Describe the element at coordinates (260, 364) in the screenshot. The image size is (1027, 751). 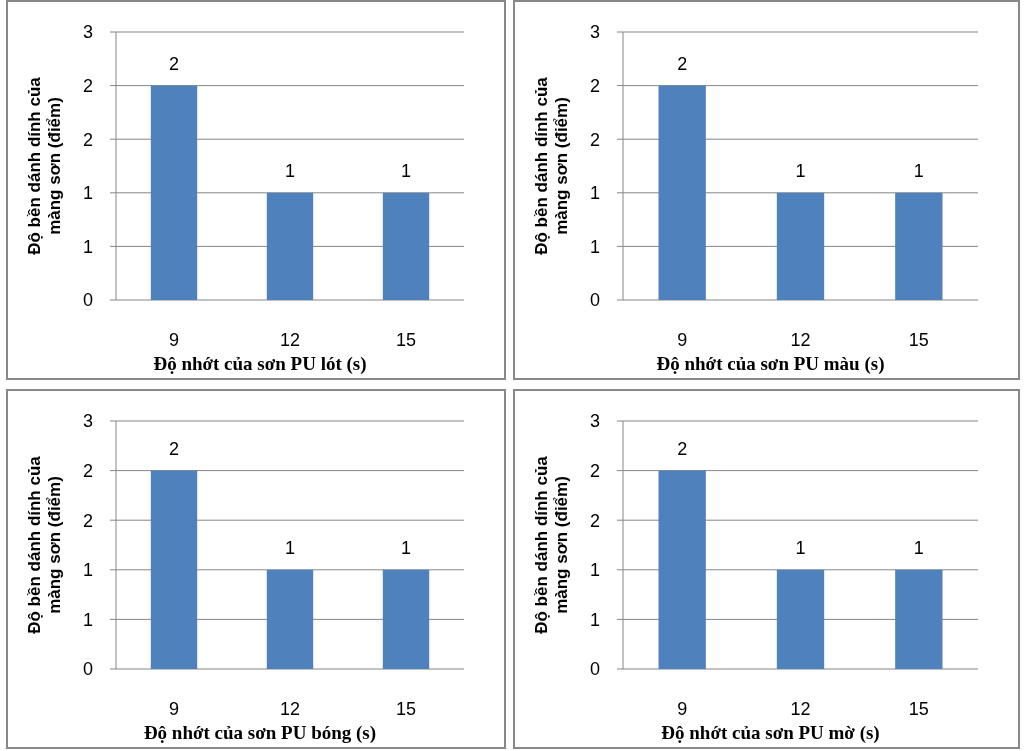
I see `x-axis-title: Độ nhớt của sơn PU lót (s)` at that location.